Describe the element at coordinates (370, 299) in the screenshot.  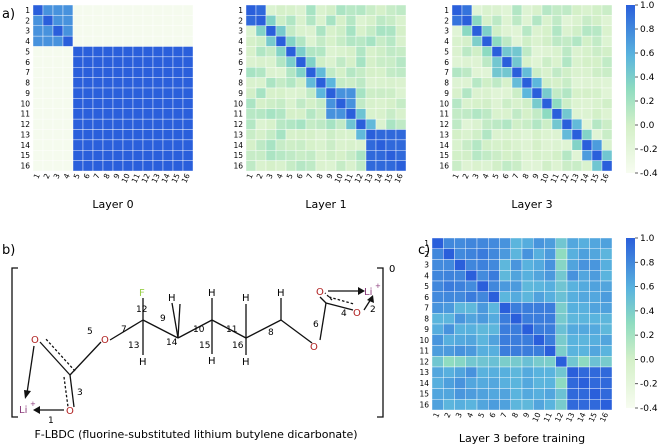
I see `li-arrowhead-right` at that location.